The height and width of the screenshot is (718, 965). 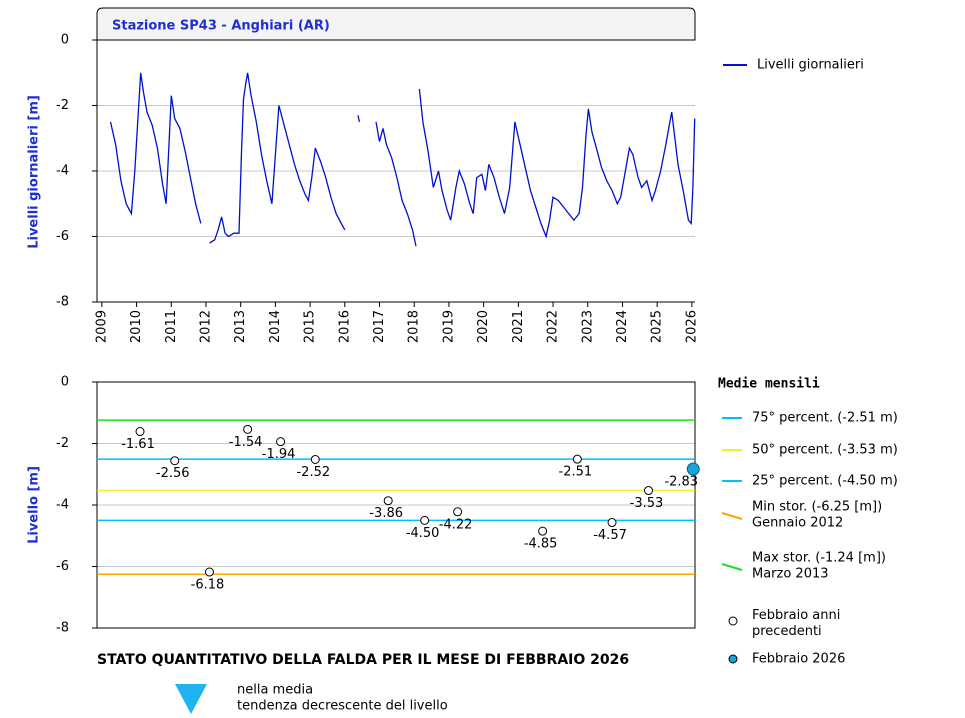 I want to click on point-label: -4.57, so click(x=610, y=535).